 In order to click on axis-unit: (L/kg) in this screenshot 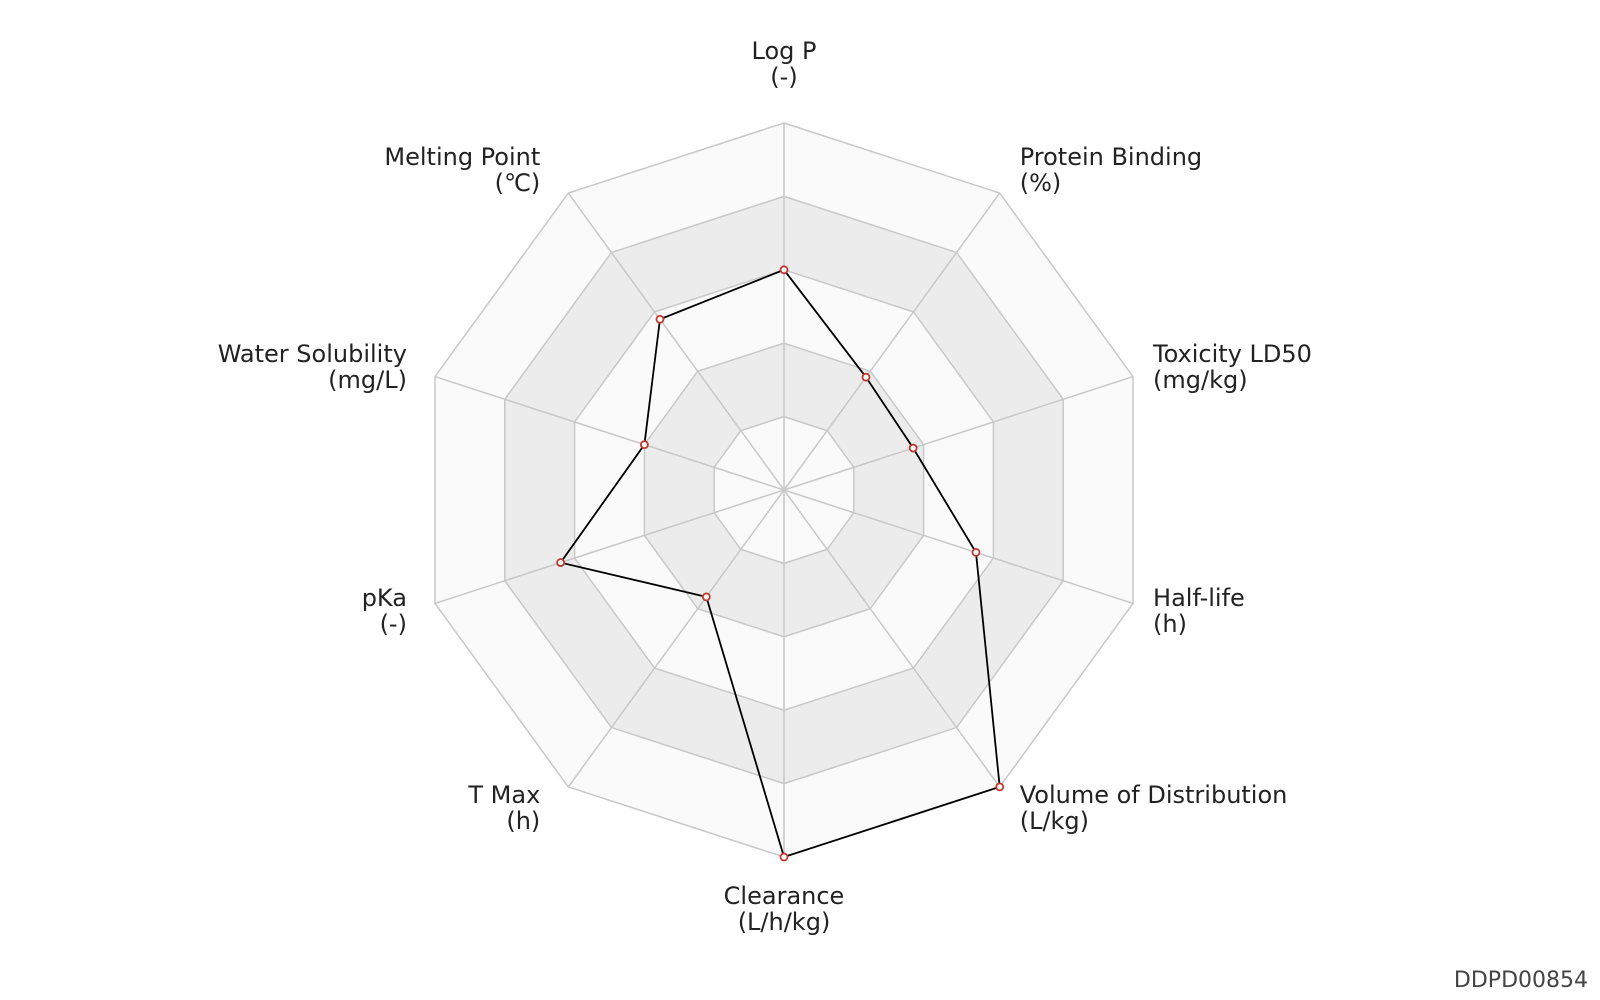, I will do `click(1054, 821)`.